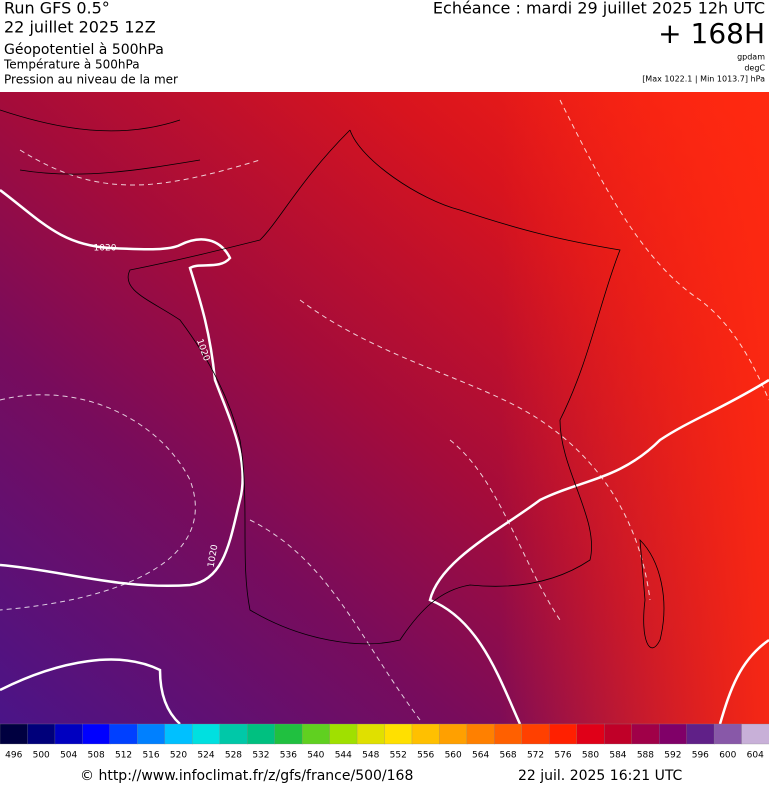 The image size is (769, 790). I want to click on scale-label: 552, so click(398, 756).